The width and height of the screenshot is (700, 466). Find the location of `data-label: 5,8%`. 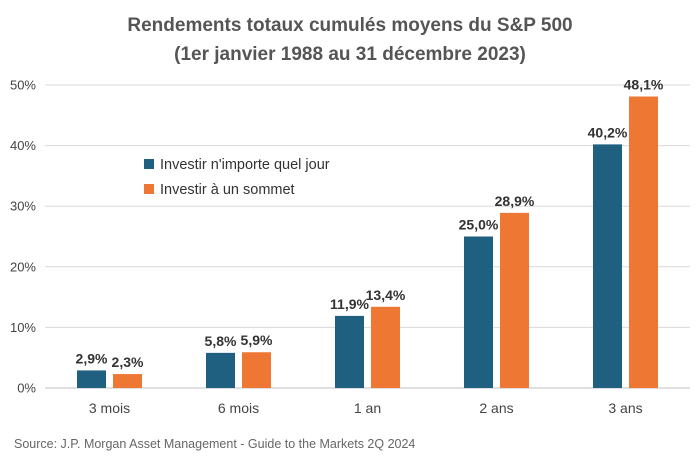

data-label: 5,8% is located at coordinates (221, 341).